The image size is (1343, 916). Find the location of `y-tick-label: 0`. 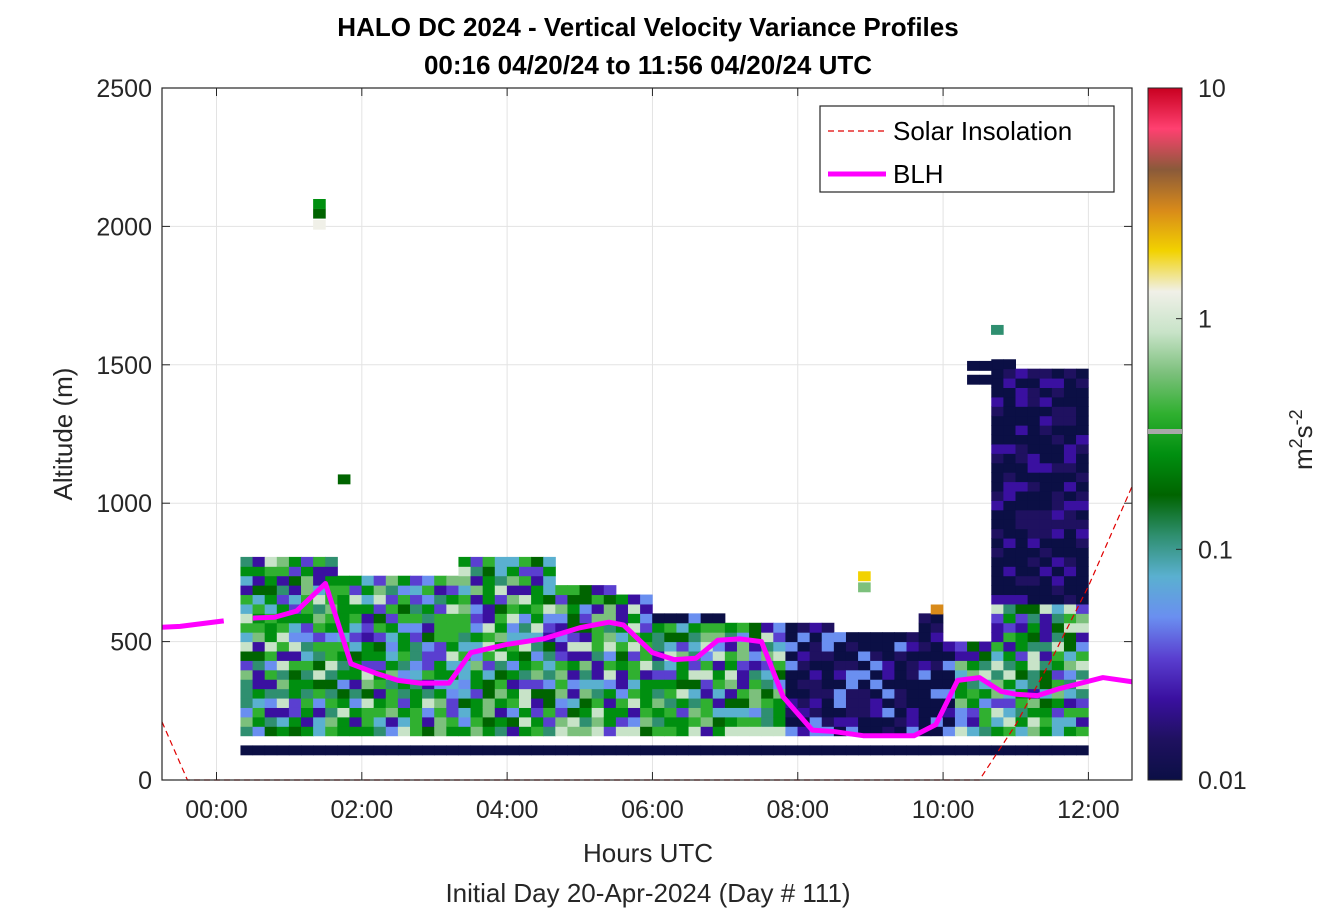

y-tick-label: 0 is located at coordinates (145, 781).